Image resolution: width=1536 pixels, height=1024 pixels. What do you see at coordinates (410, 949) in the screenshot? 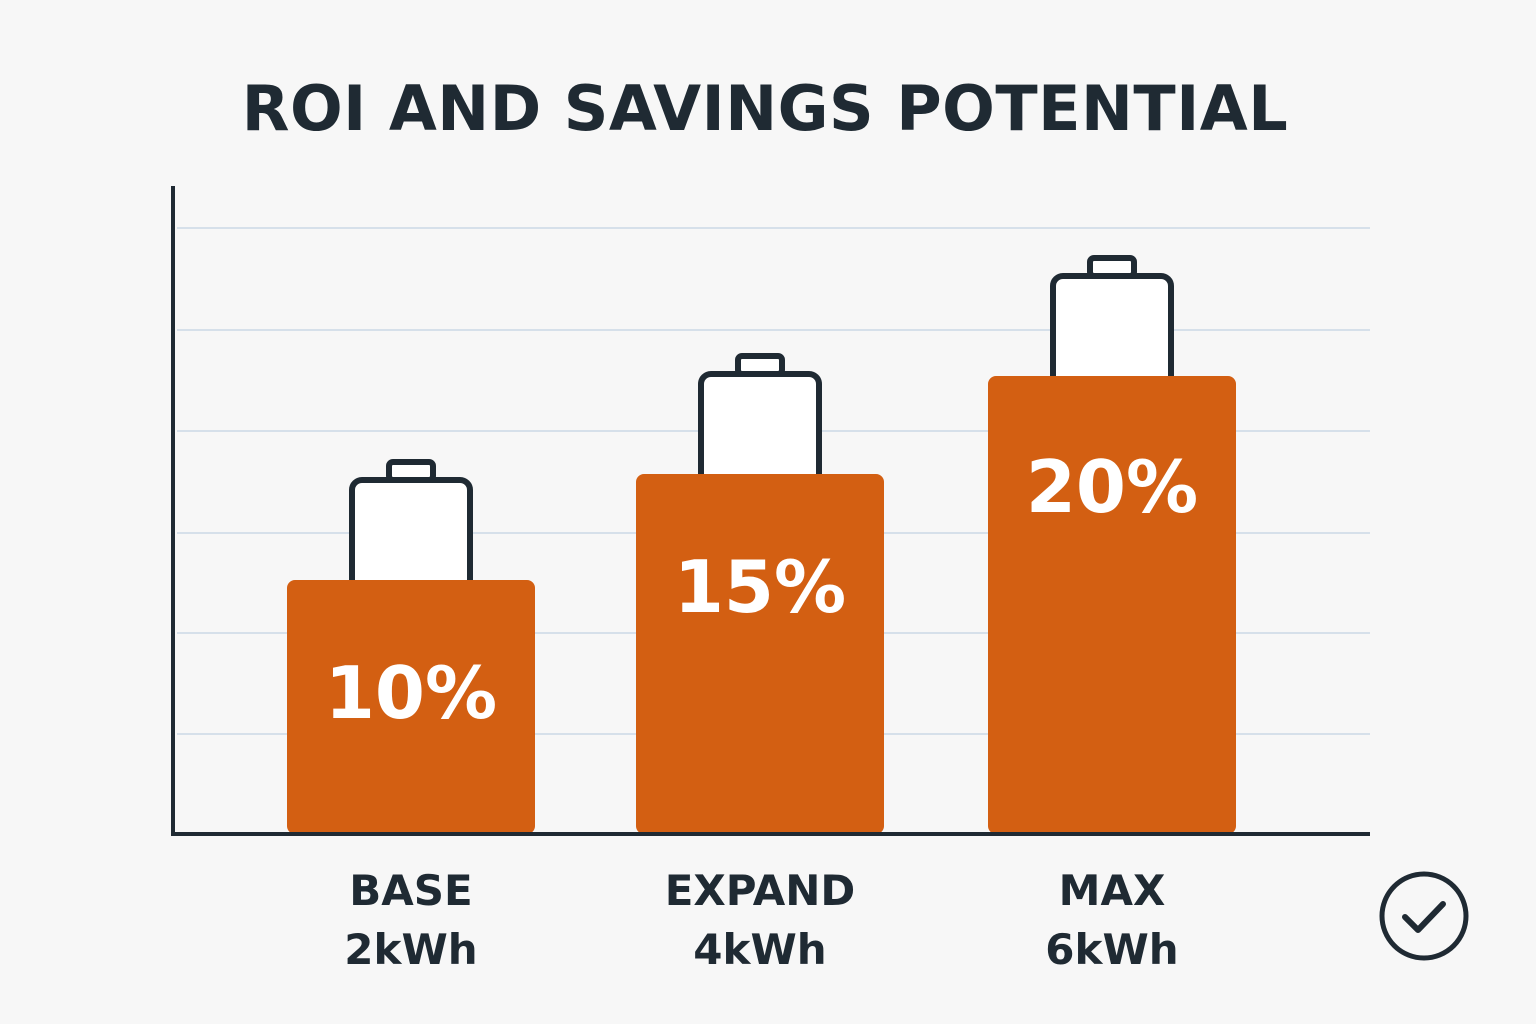
I see `capacity-label: 2kWh` at bounding box center [410, 949].